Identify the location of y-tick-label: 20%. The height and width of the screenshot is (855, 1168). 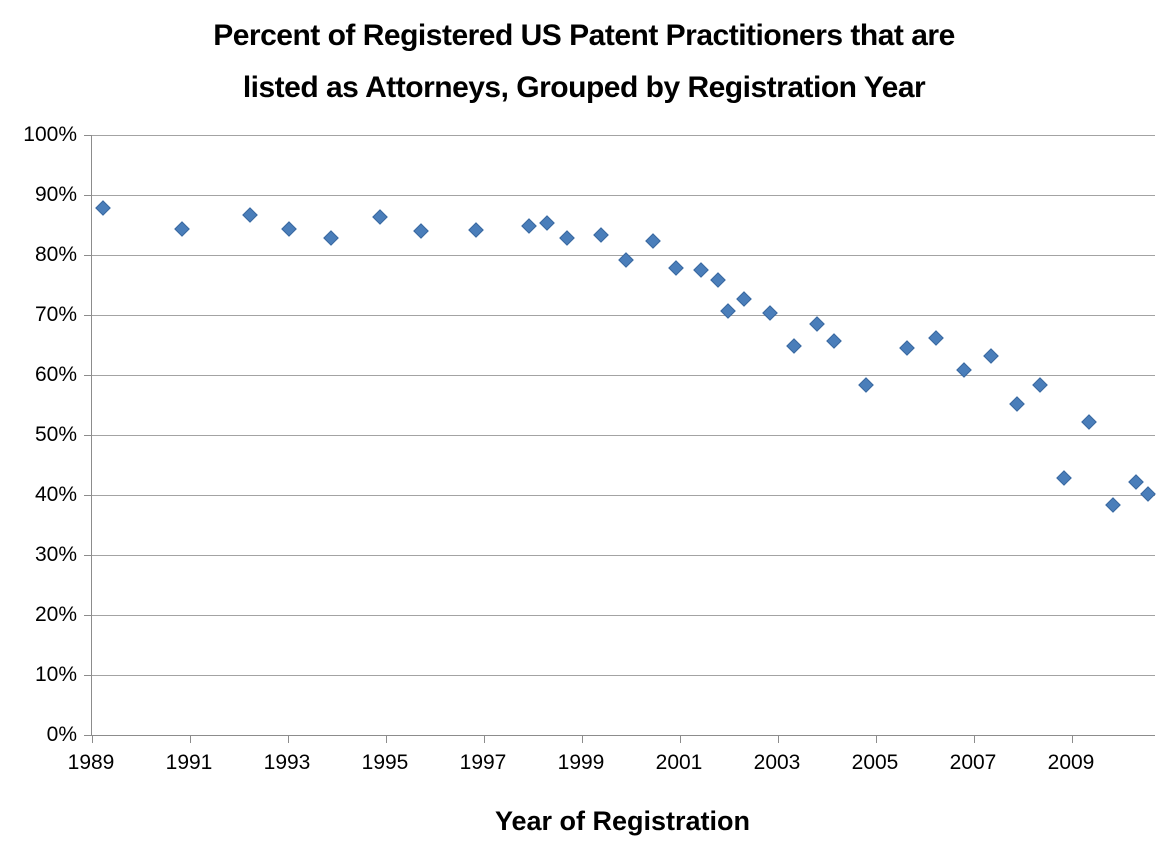
(55, 614).